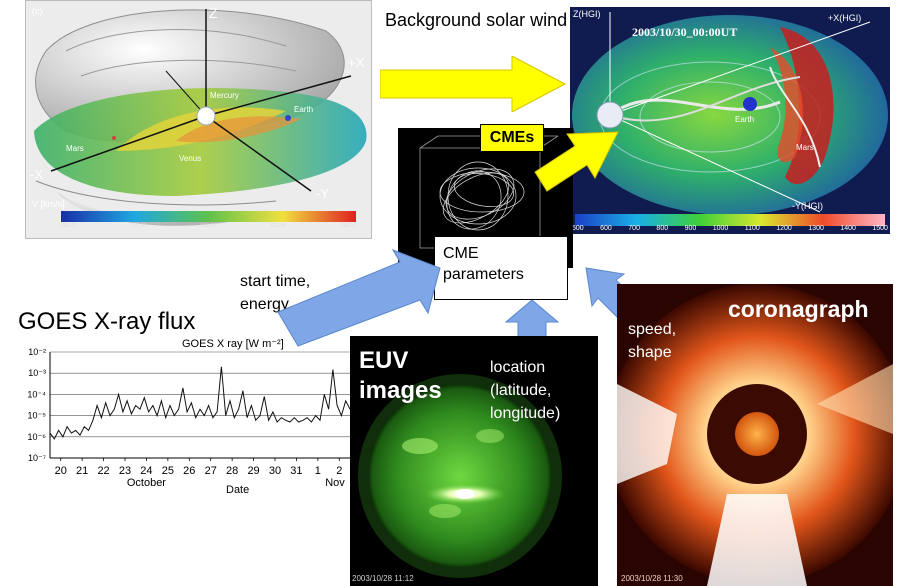 This screenshot has height=586, width=909. I want to click on x-tick-label: 28, so click(232, 471).